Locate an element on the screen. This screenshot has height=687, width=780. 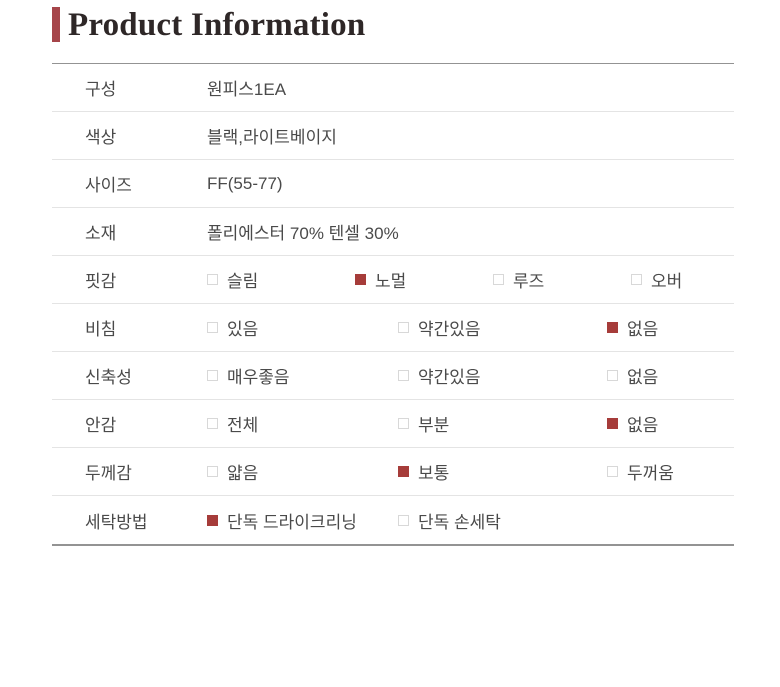
row-value: 블랙,라이트베이지 is located at coordinates (272, 137).